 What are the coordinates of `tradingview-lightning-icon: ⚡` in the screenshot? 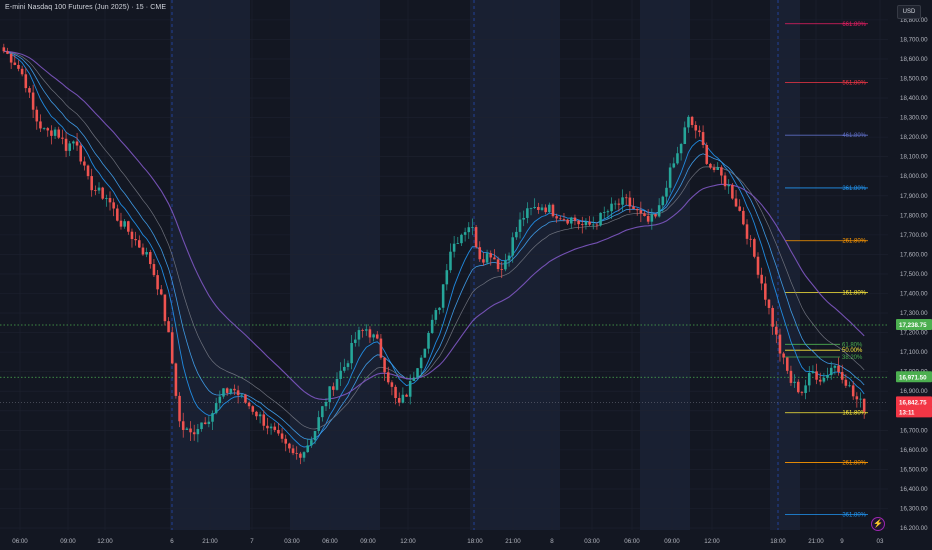 It's located at (878, 524).